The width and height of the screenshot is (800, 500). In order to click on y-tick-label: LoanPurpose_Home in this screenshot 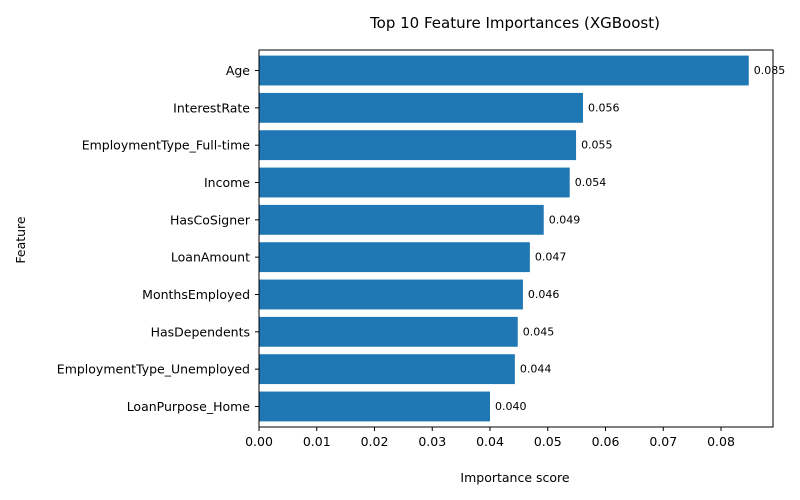, I will do `click(189, 406)`.